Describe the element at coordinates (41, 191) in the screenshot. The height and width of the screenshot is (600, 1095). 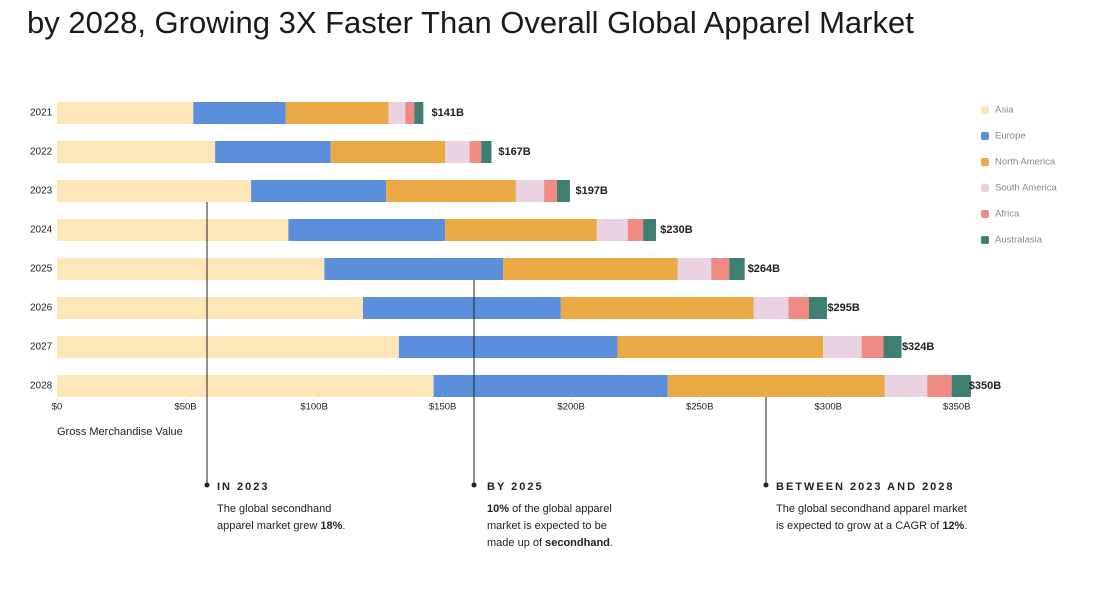
I see `y-tick-label: 2023` at that location.